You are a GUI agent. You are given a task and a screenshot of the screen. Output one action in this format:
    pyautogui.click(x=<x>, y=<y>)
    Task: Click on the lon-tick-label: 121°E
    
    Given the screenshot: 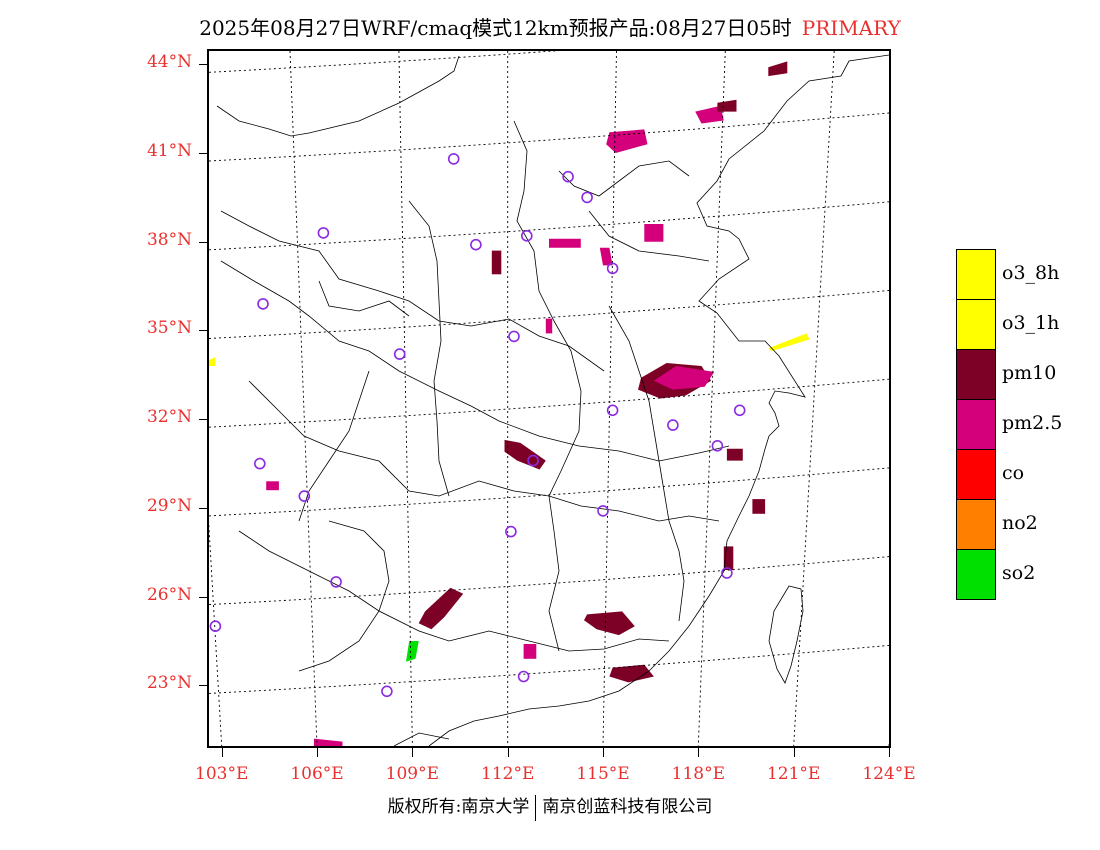 What is the action you would take?
    pyautogui.click(x=793, y=774)
    